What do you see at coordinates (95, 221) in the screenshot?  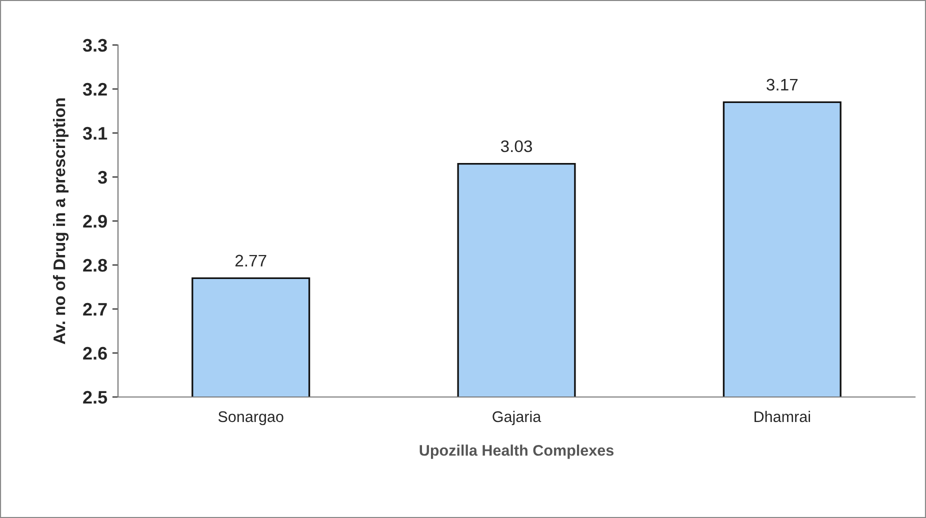 I see `y-tick-label: 2.9` at bounding box center [95, 221].